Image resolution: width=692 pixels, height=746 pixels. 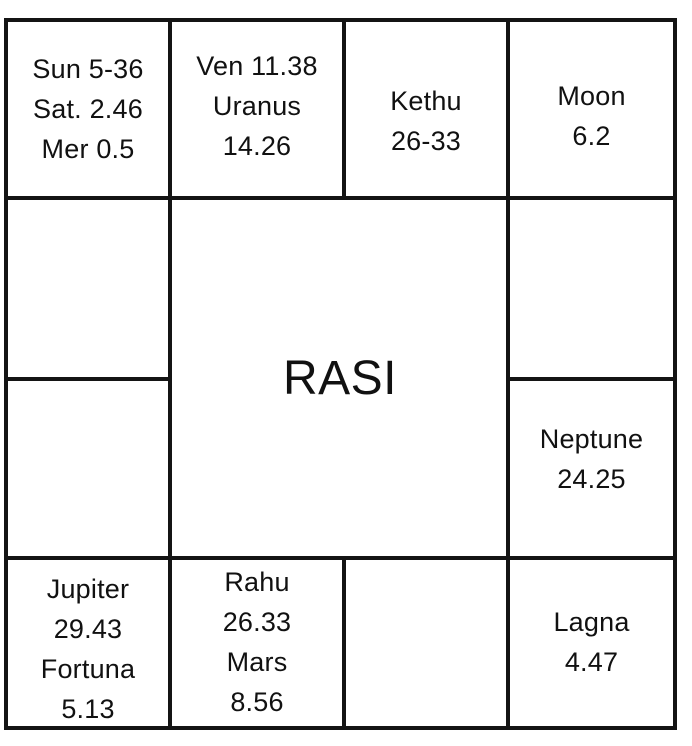 I want to click on house-text: 26-33, so click(x=426, y=141).